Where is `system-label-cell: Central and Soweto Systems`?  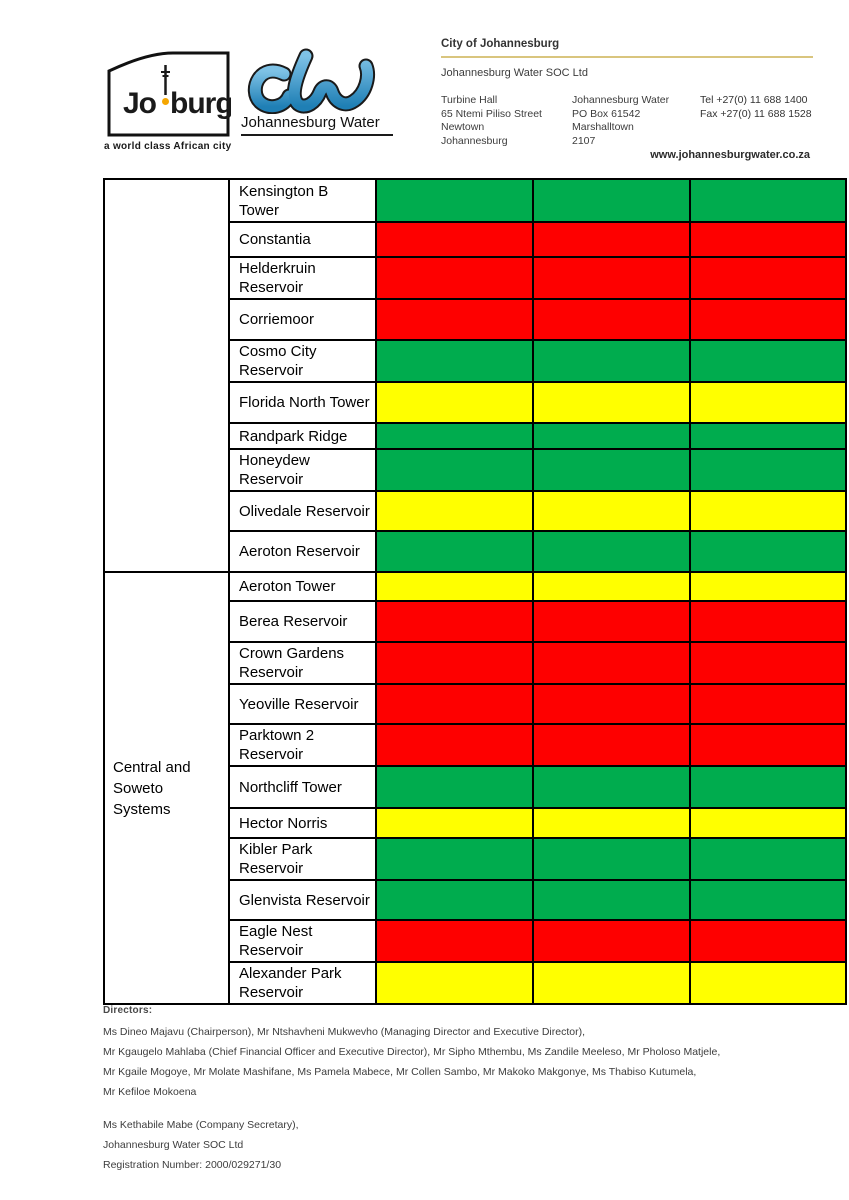 system-label-cell: Central and Soweto Systems is located at coordinates (166, 788).